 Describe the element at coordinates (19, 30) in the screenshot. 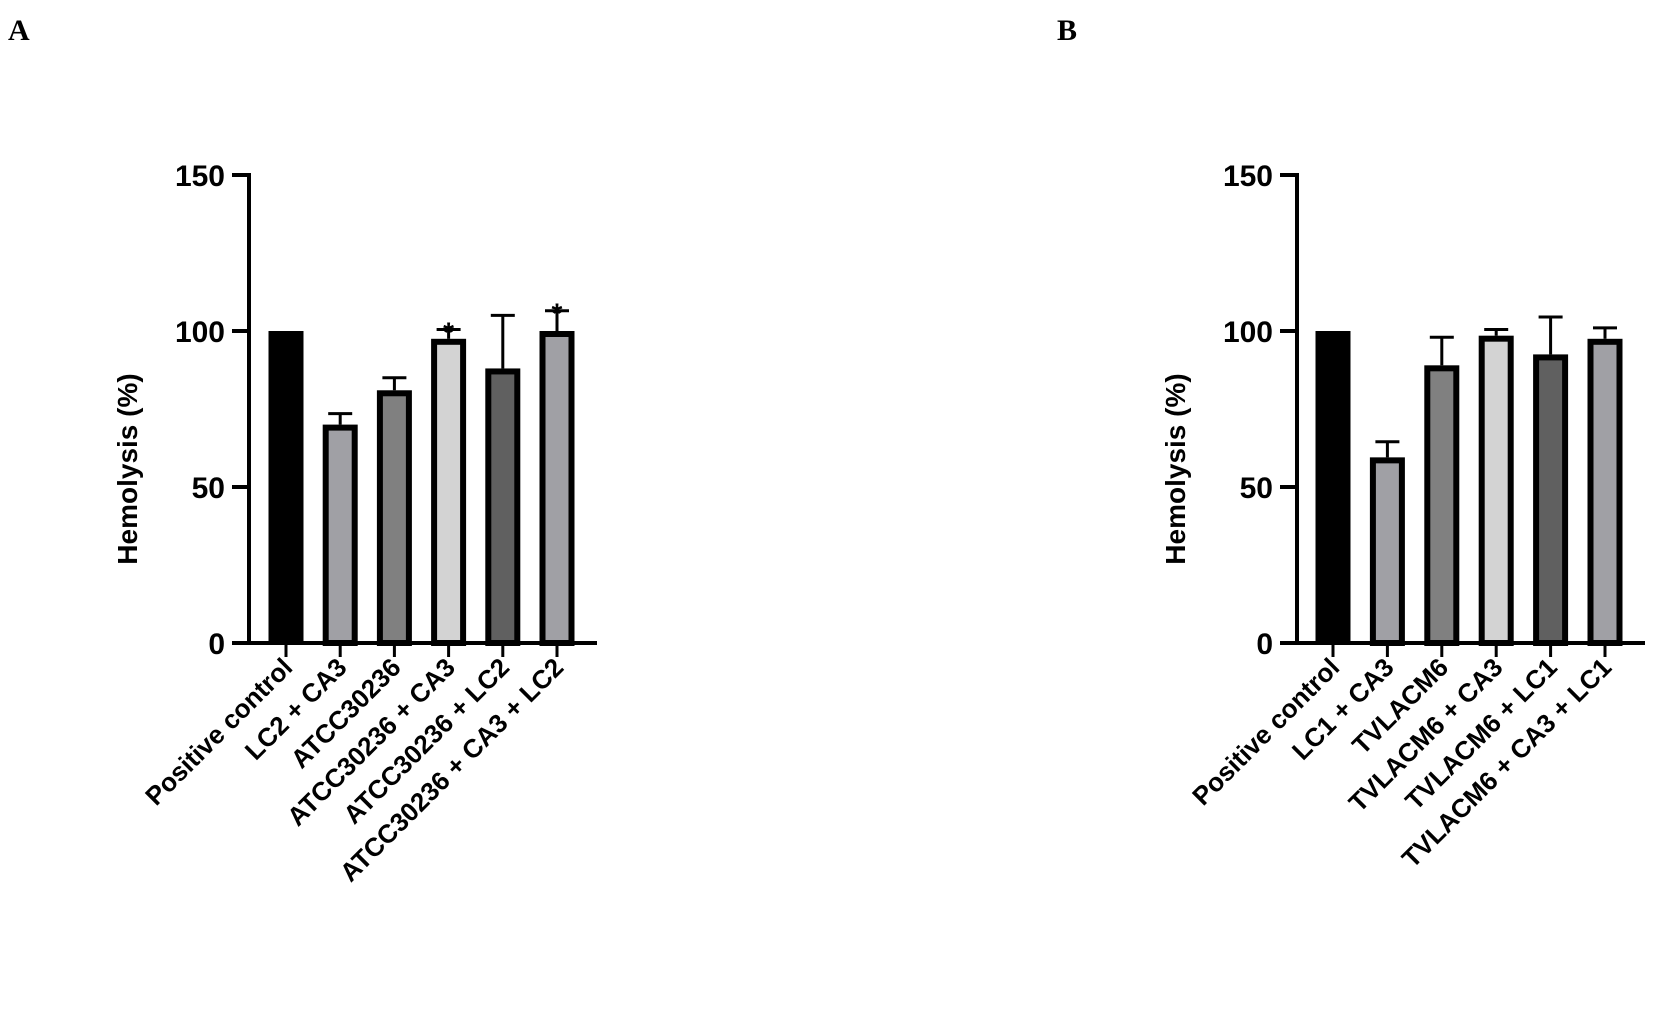

I see `panel-label: A` at that location.